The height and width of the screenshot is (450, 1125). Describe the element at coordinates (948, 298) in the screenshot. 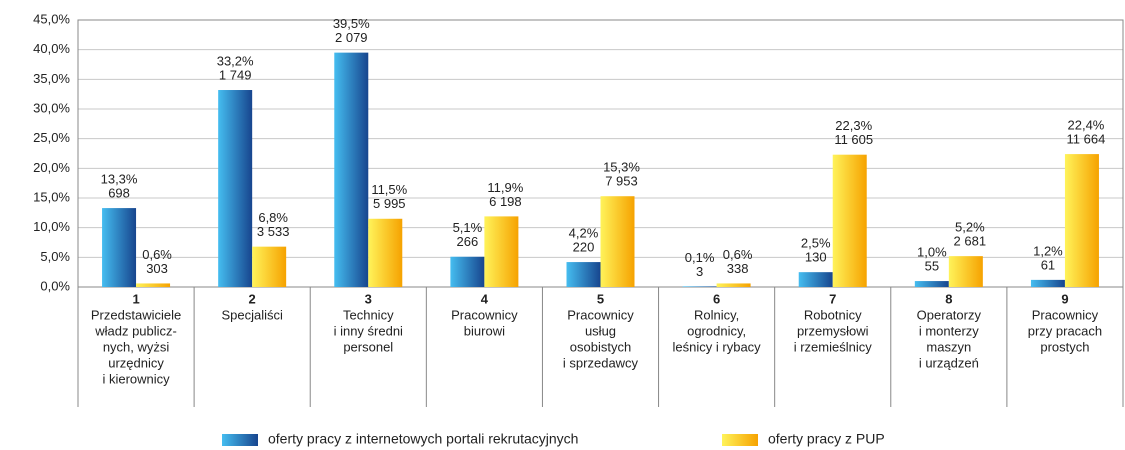

I see `category-label: 8` at that location.